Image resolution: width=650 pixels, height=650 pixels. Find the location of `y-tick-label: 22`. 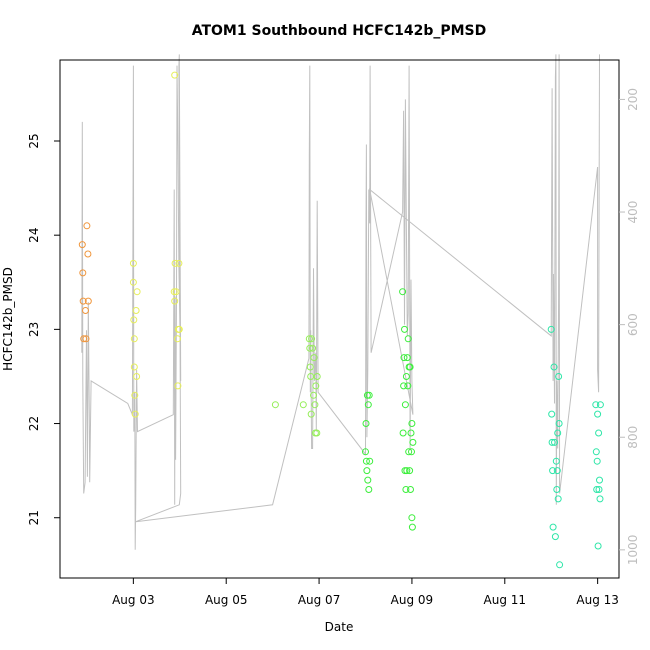

y-tick-label: 22 is located at coordinates (34, 423).